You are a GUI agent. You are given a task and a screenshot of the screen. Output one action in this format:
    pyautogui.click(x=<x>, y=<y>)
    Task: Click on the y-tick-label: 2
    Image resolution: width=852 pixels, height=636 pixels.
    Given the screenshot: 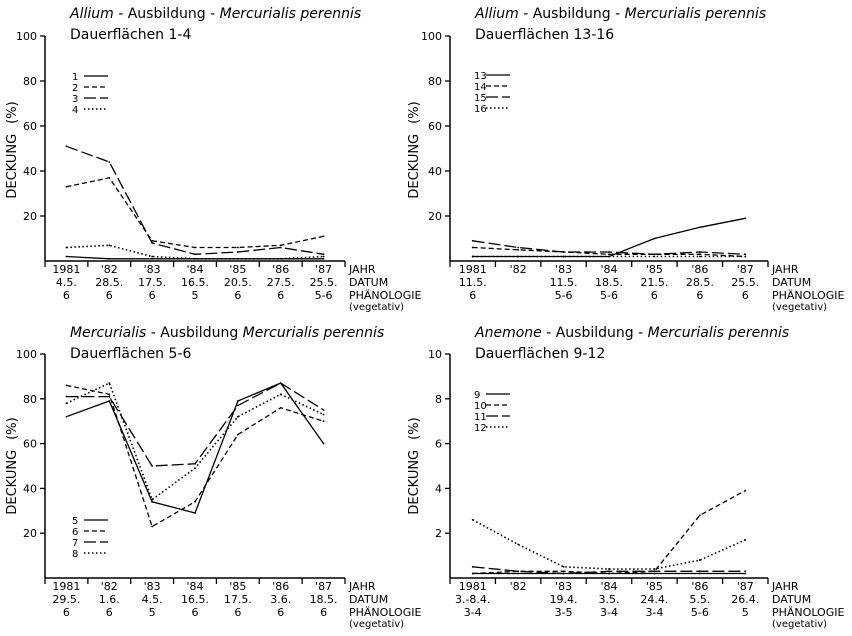 What is the action you would take?
    pyautogui.click(x=438, y=533)
    